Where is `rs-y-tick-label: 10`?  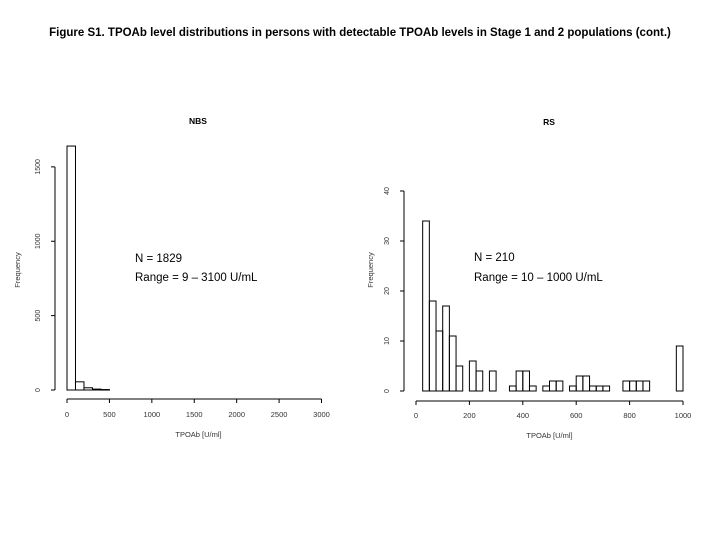
rs-y-tick-label: 10 is located at coordinates (387, 341).